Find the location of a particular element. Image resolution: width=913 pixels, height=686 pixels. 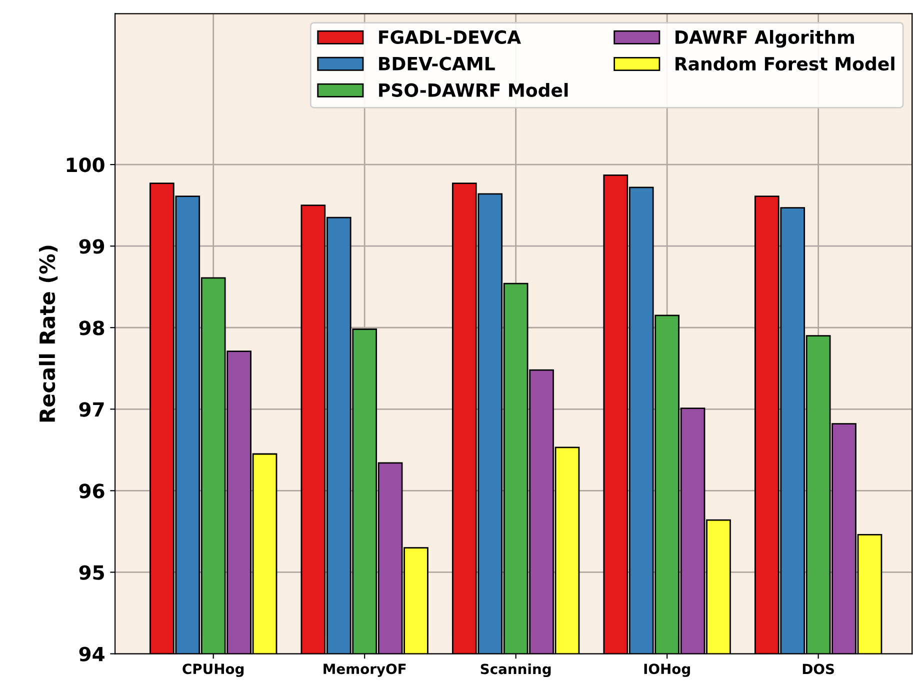

x-tick-label: IOHog is located at coordinates (667, 670).